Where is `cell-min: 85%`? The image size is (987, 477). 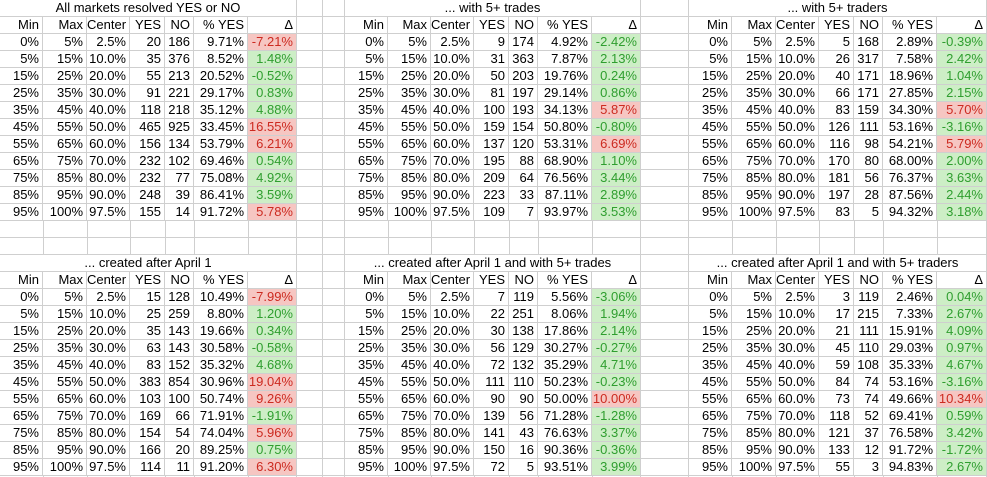 cell-min: 85% is located at coordinates (21, 195).